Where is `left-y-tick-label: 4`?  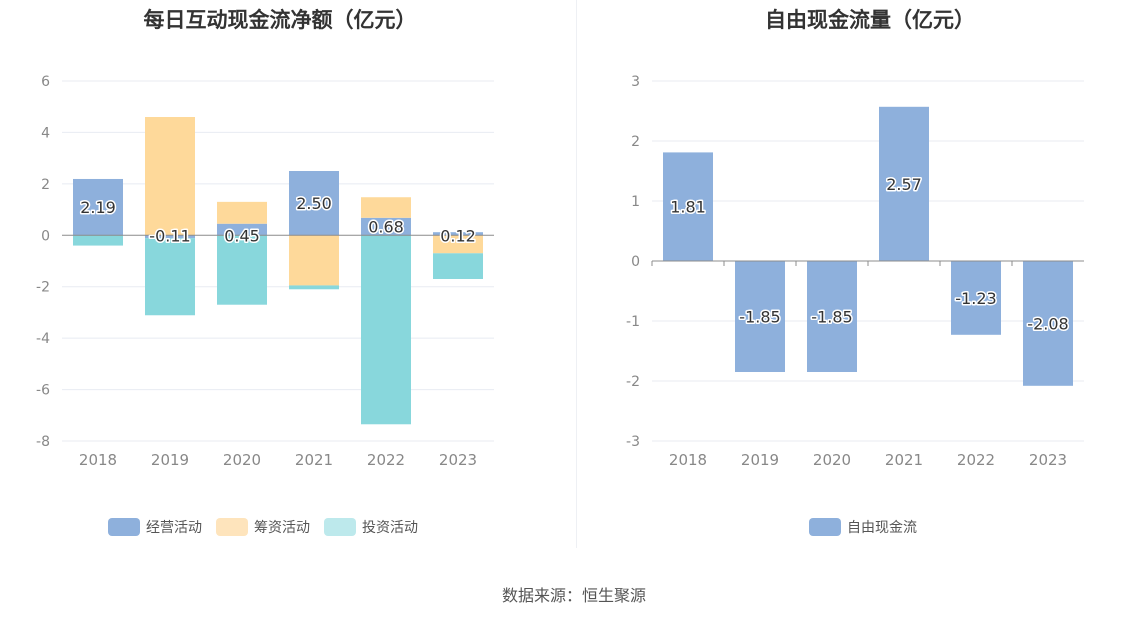
left-y-tick-label: 4 is located at coordinates (45, 133).